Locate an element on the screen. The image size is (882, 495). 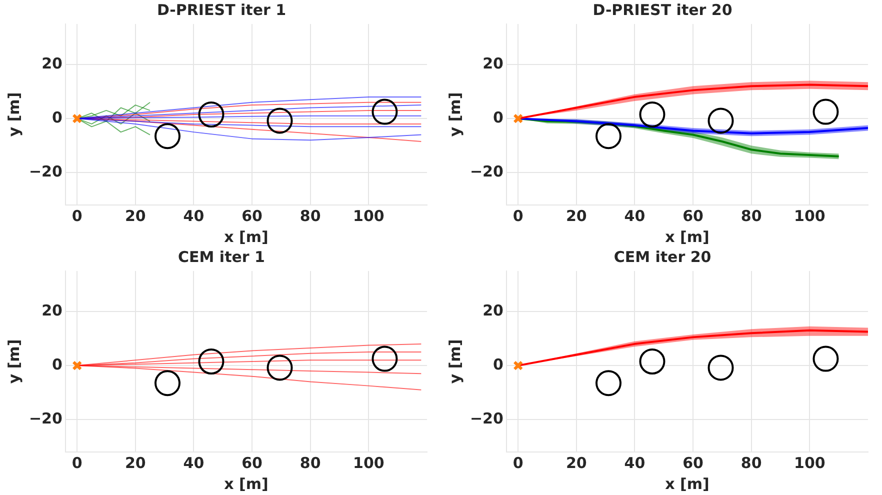
chart-title: D-PRIEST iter 20 is located at coordinates (662, 9).